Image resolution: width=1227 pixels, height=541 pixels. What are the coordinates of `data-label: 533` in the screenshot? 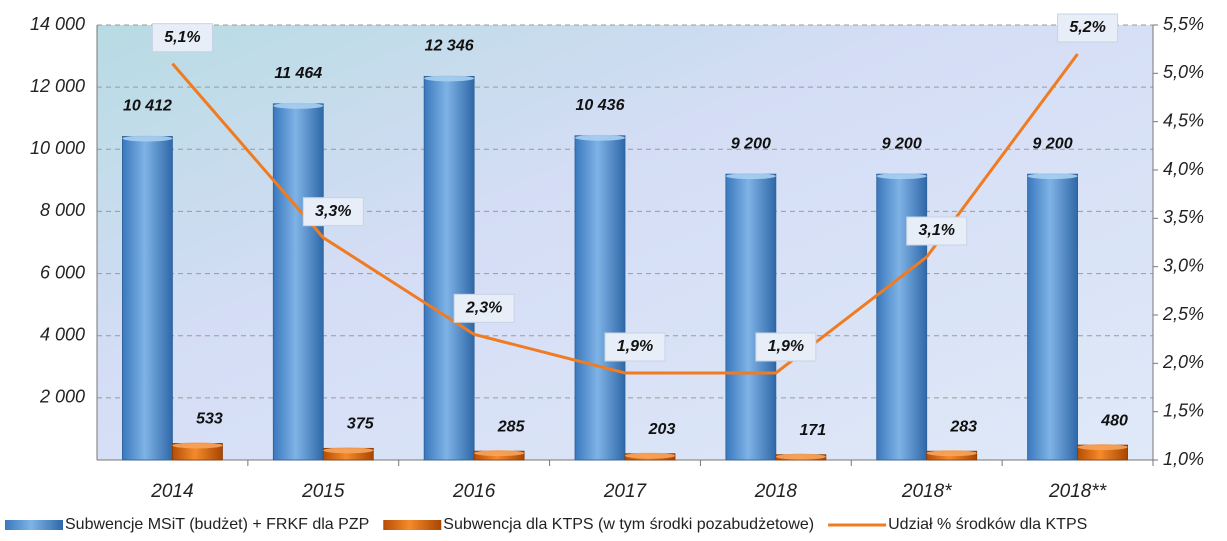 It's located at (209, 419).